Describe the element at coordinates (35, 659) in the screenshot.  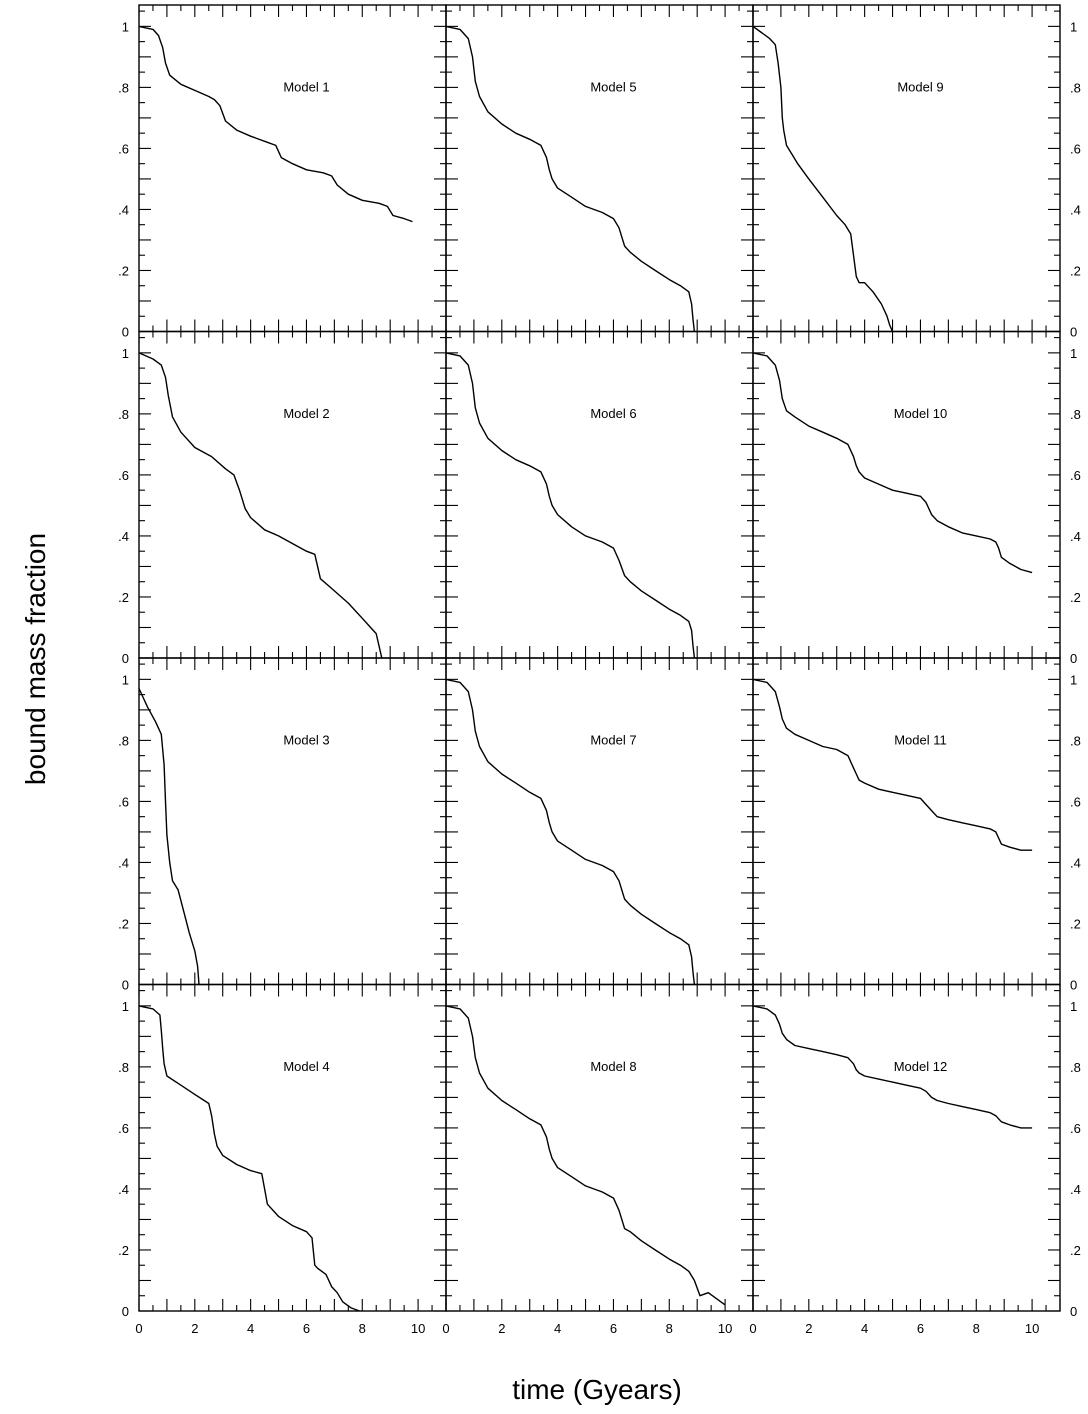
I see `y-axis-title: bound mass fraction` at that location.